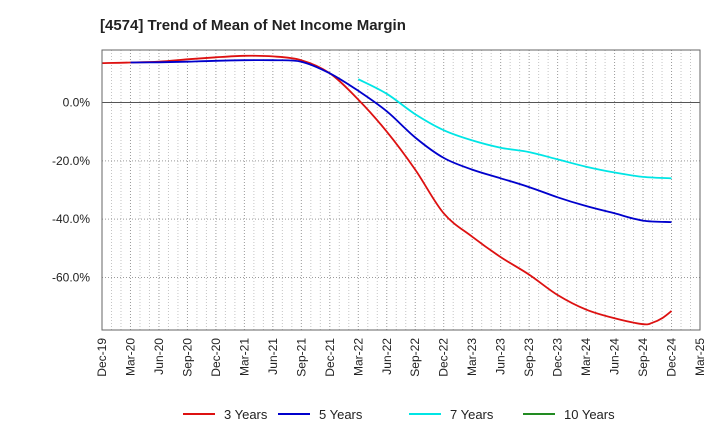 Image resolution: width=720 pixels, height=440 pixels. Describe the element at coordinates (71, 161) in the screenshot. I see `y-tick-label: -20.0%` at that location.